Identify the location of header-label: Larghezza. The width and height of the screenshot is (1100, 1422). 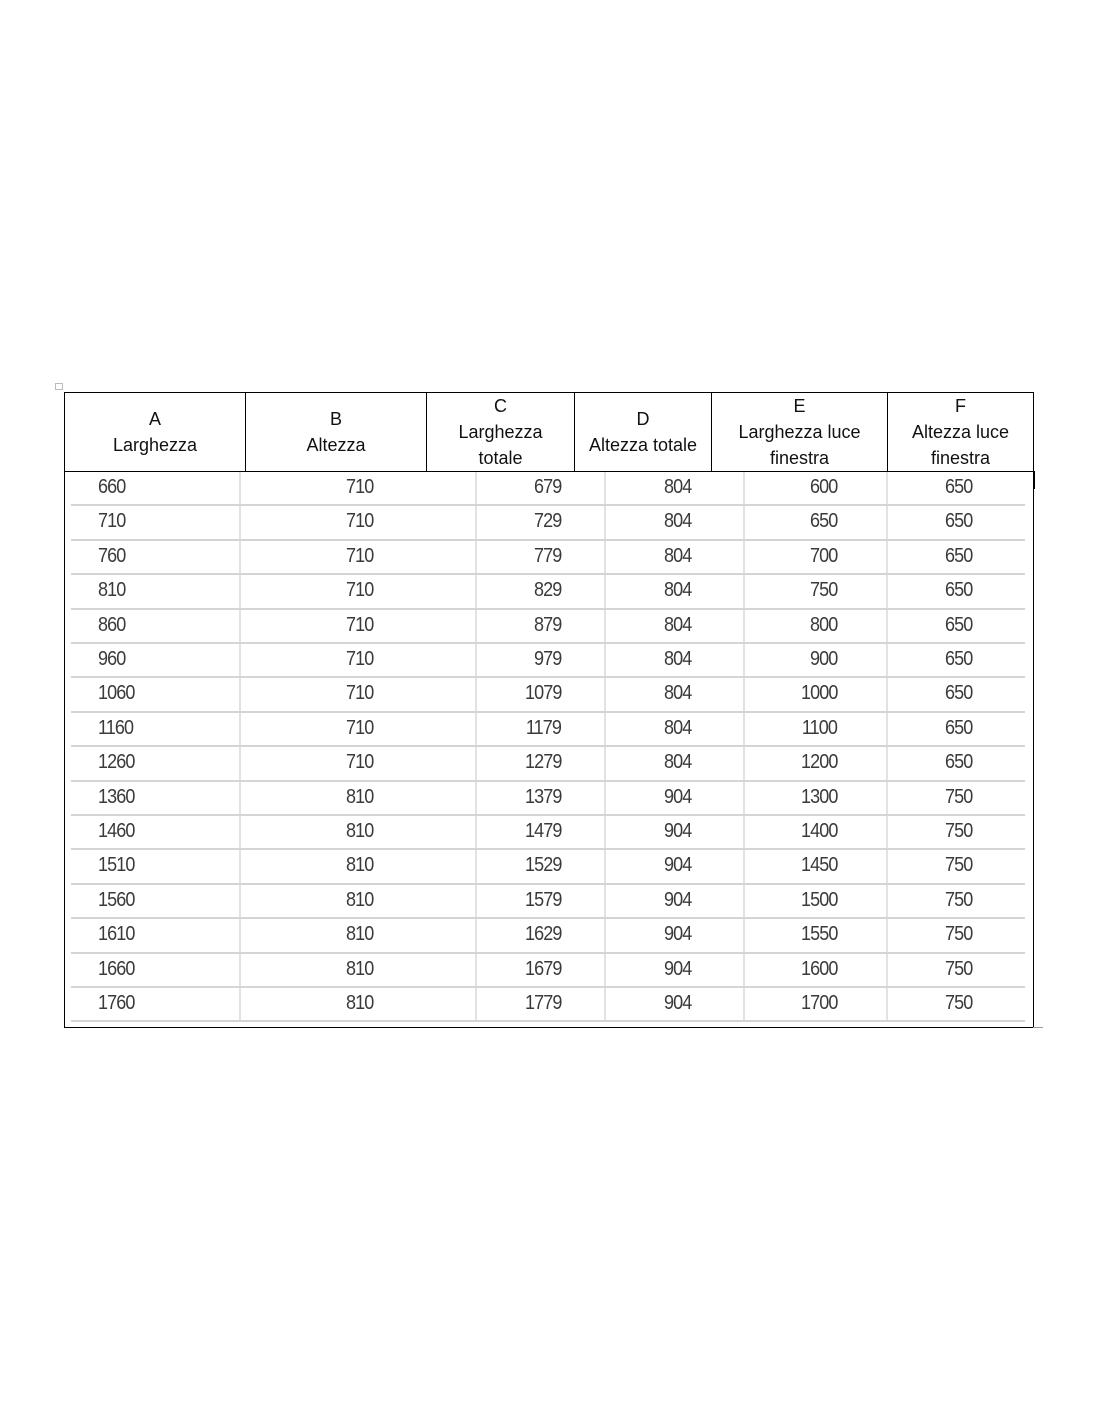
(155, 445).